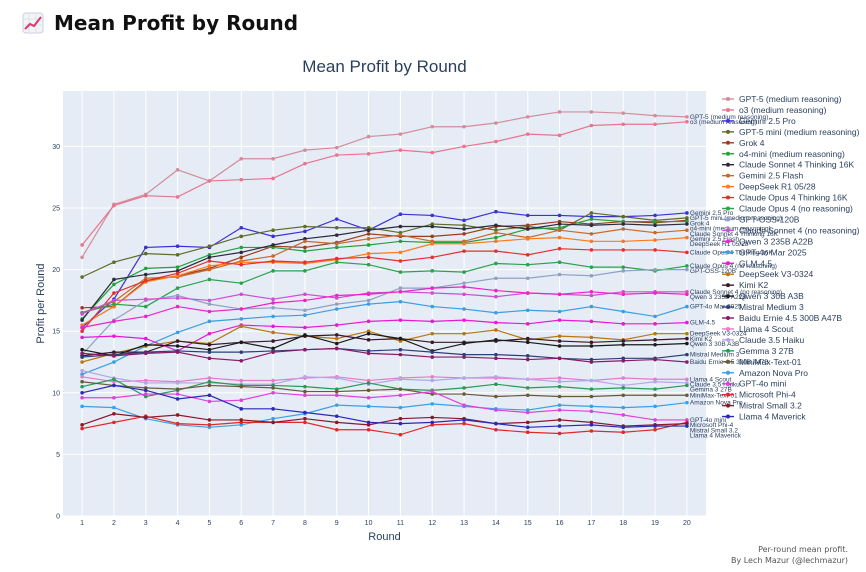 The image size is (866, 572). I want to click on x-tick-label: 18, so click(623, 523).